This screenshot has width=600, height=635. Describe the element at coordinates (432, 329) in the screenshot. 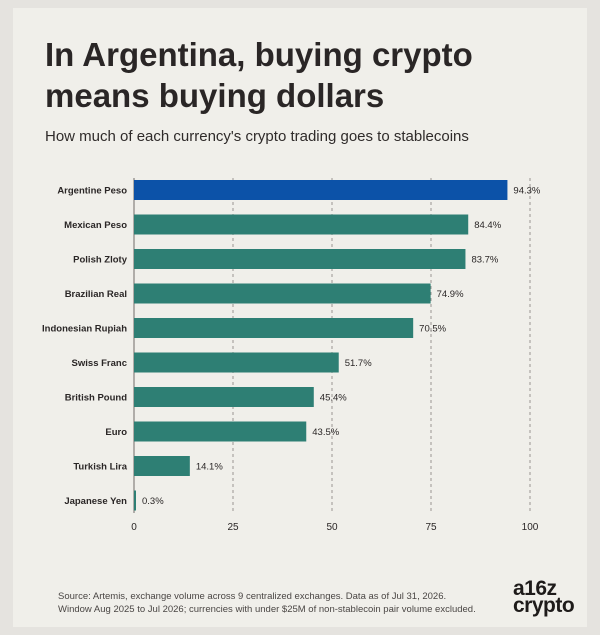

I see `value-label: 70.5%` at that location.